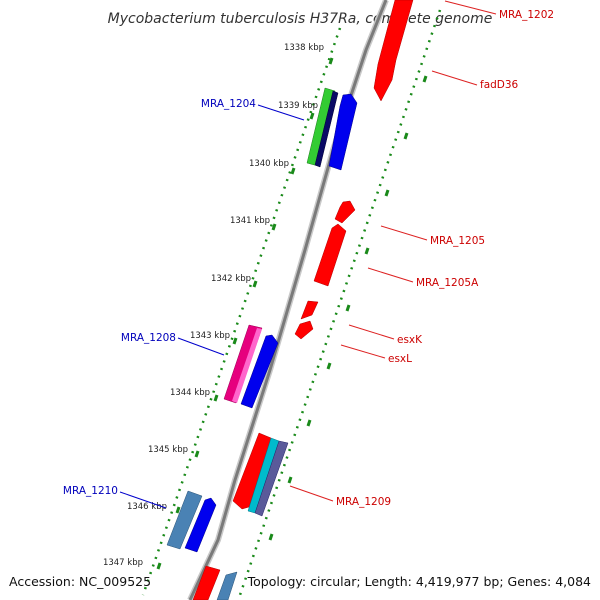 Image resolution: width=600 pixels, height=600 pixels. What do you see at coordinates (526, 15) in the screenshot?
I see `label-mra-1202: MRA_1202` at bounding box center [526, 15].